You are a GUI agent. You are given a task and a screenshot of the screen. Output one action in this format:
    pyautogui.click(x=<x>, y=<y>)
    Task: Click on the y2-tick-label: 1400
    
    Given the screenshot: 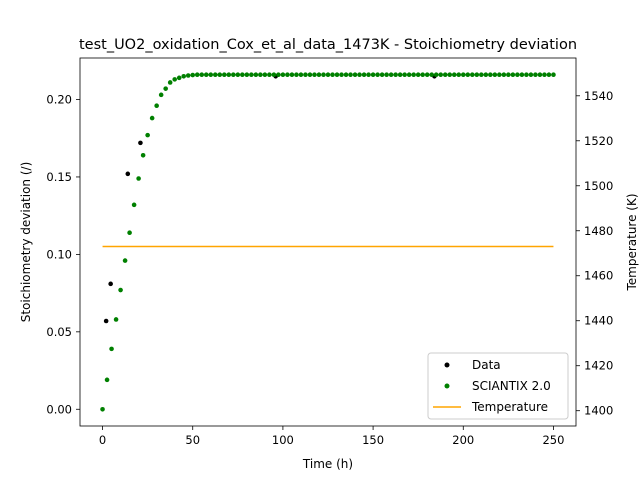 What is the action you would take?
    pyautogui.click(x=598, y=411)
    